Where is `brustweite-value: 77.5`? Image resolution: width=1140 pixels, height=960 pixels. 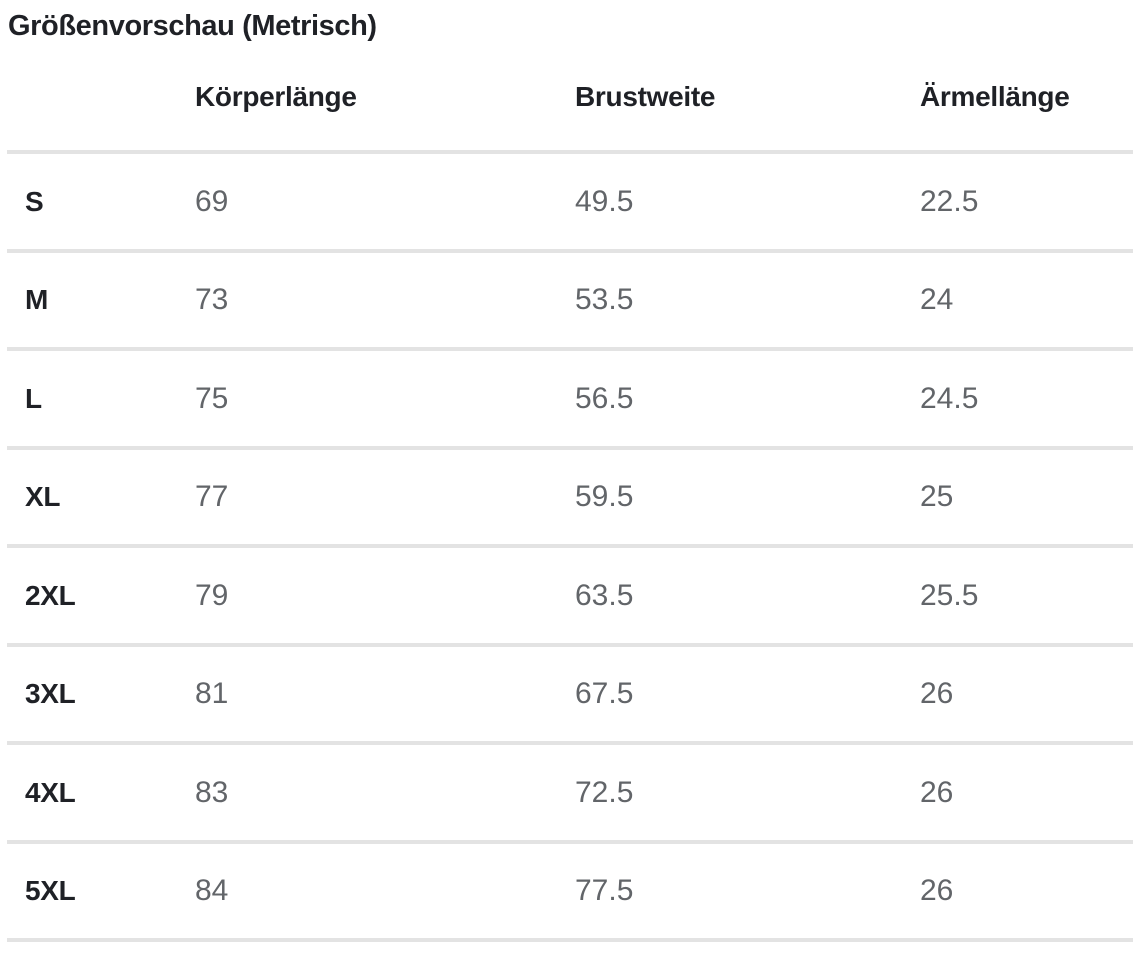
brustweite-value: 77.5 is located at coordinates (604, 890).